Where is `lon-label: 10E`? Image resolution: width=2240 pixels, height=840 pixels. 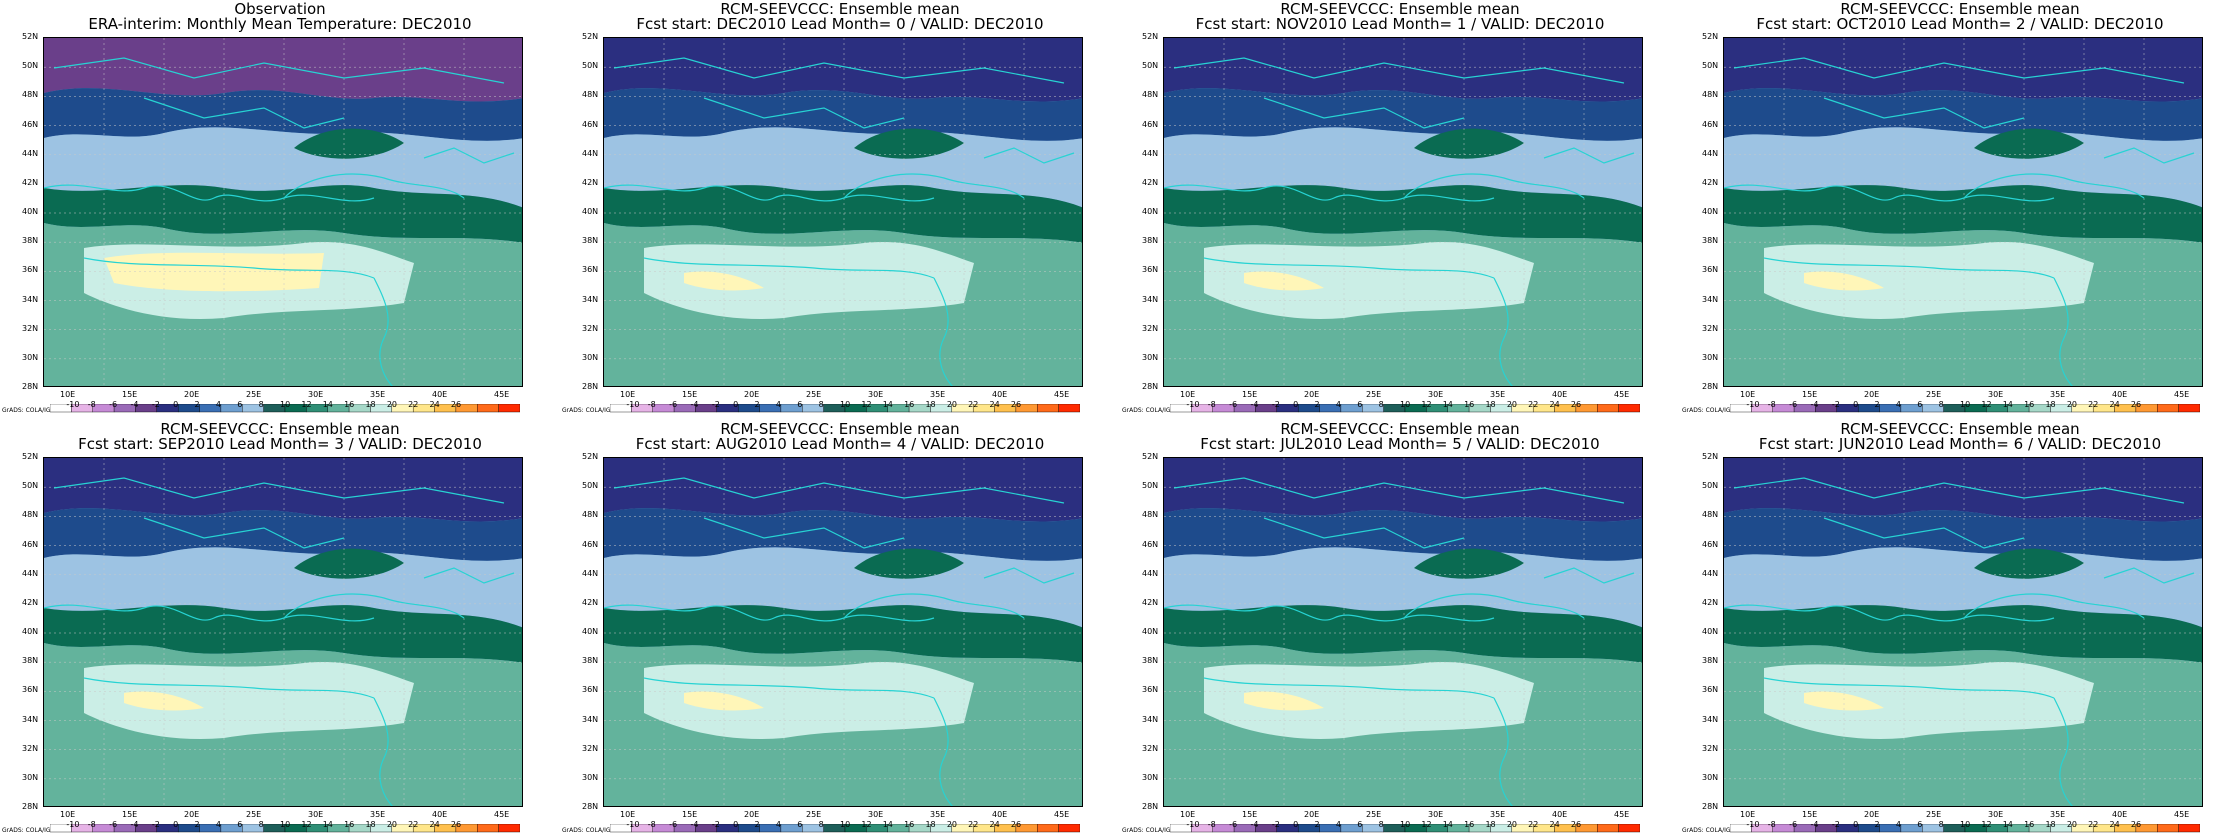 lon-label: 10E is located at coordinates (68, 394).